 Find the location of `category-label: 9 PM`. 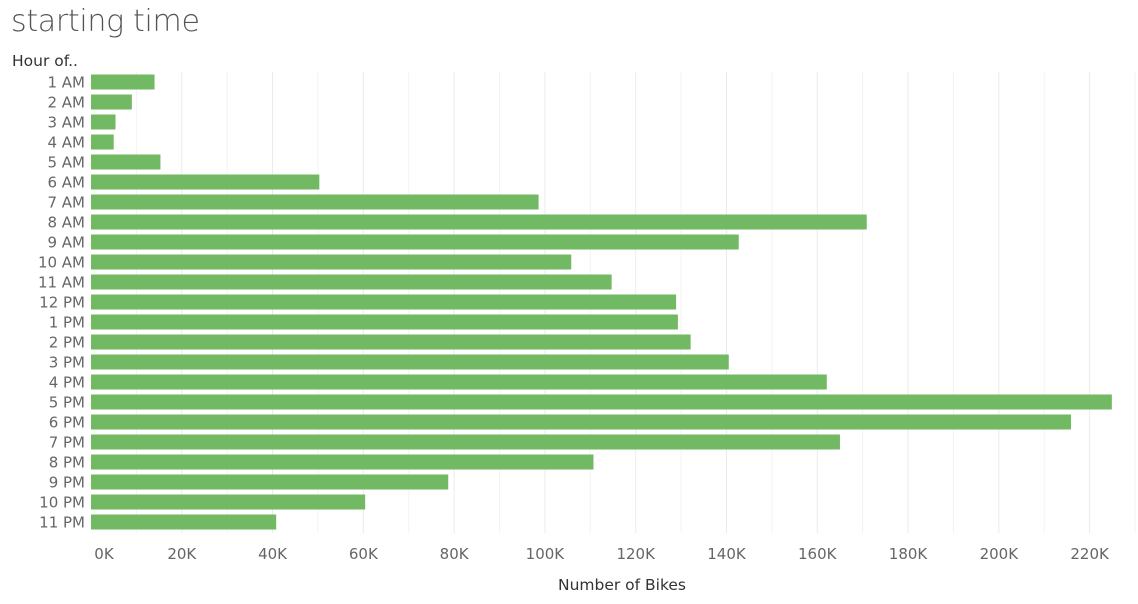

category-label: 9 PM is located at coordinates (67, 483).